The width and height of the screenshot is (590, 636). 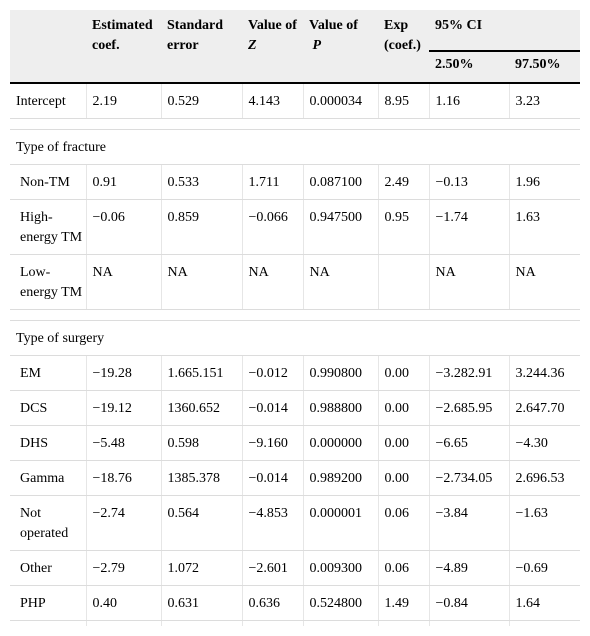 I want to click on cell-standard-error: 1360.652, so click(x=202, y=408).